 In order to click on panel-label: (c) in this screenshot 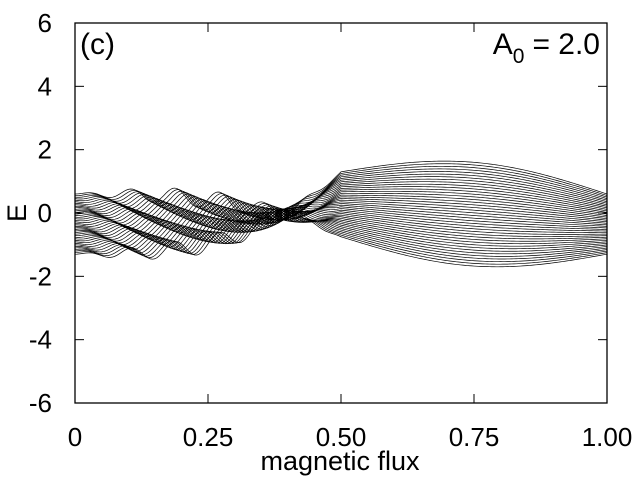, I will do `click(97, 44)`.